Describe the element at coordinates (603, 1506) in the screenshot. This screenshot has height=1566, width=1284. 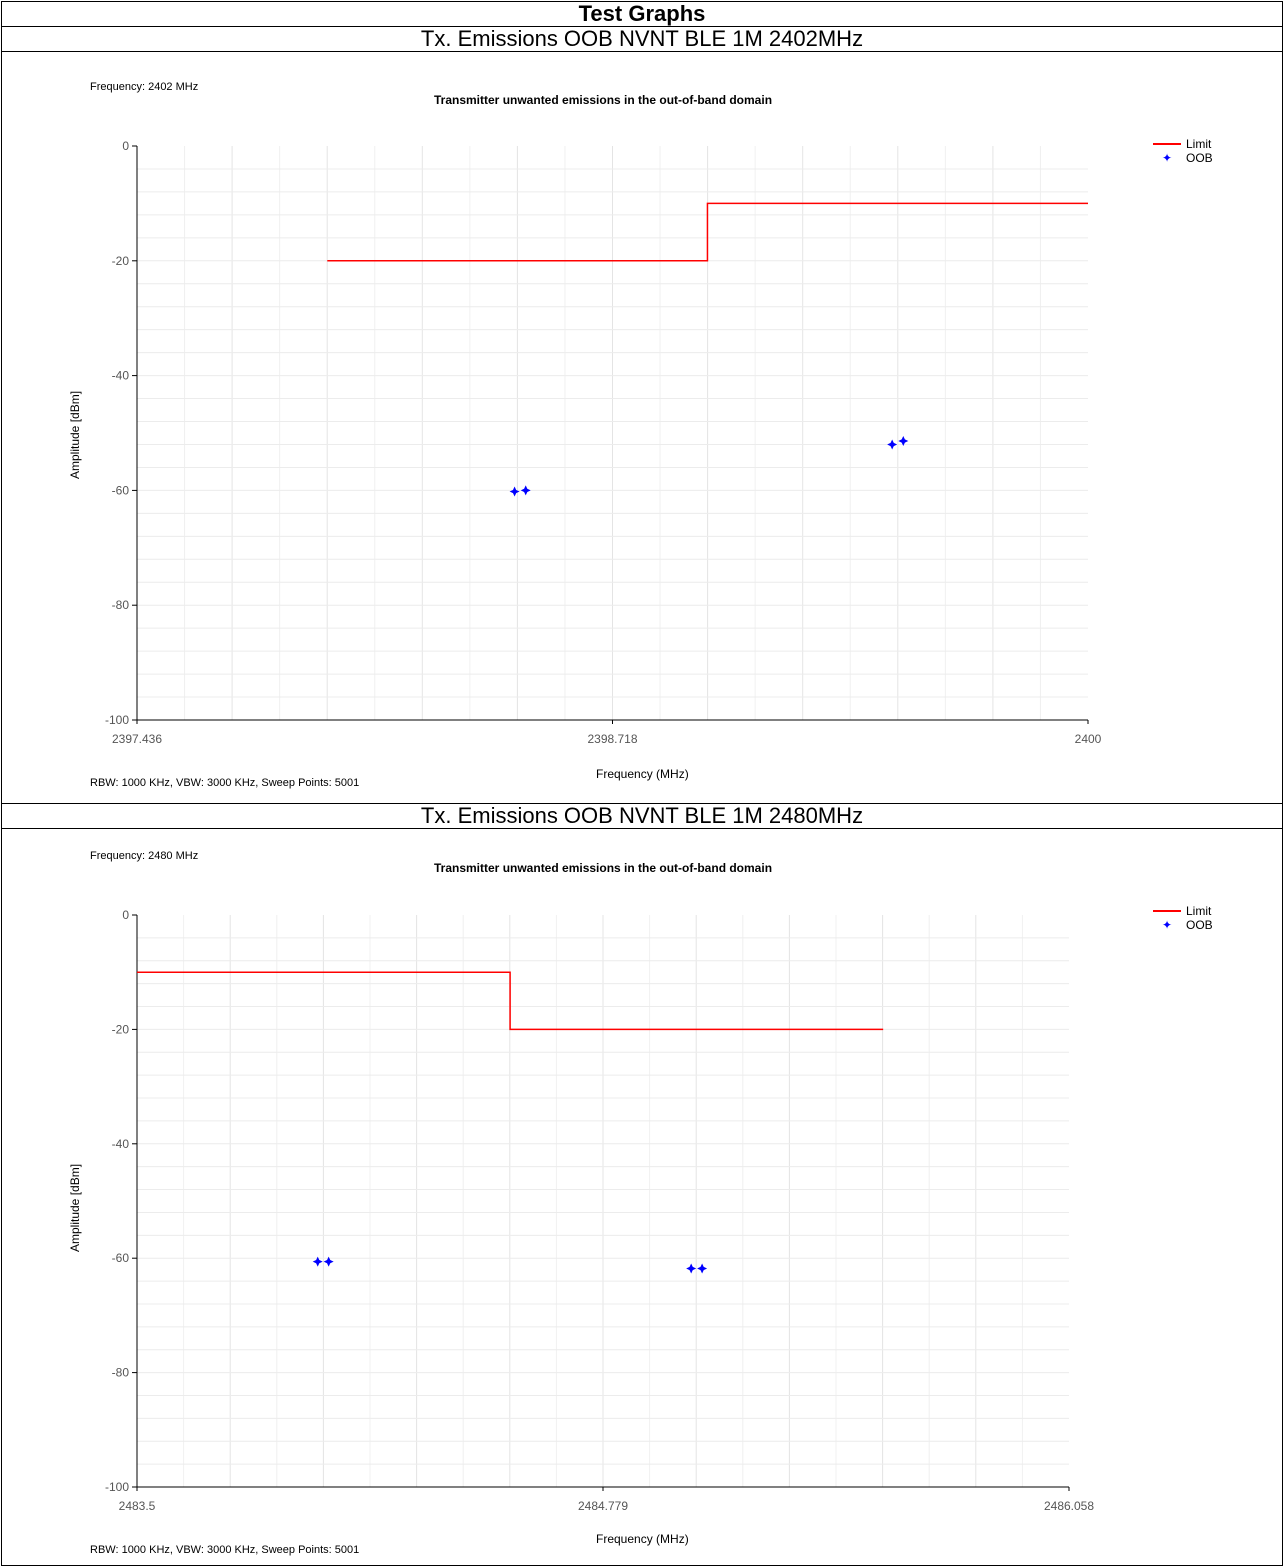
I see `x-tick-label: 2484.779` at that location.